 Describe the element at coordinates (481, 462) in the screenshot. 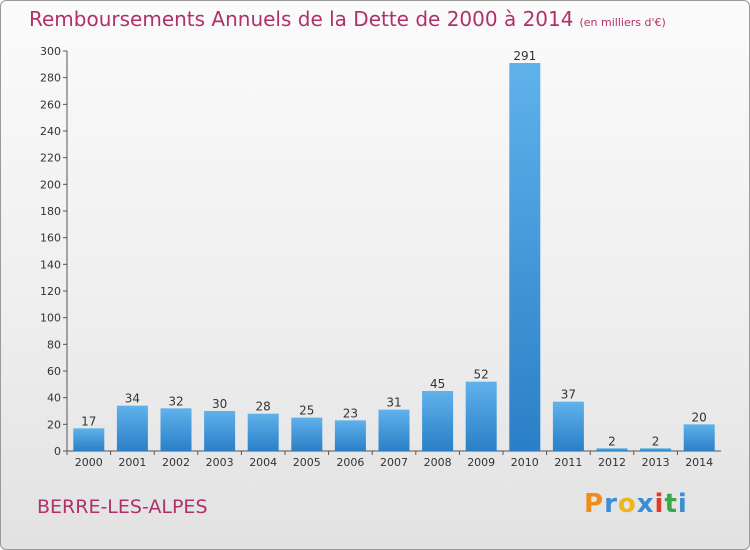

I see `x-tick-label-2009: 2009` at that location.